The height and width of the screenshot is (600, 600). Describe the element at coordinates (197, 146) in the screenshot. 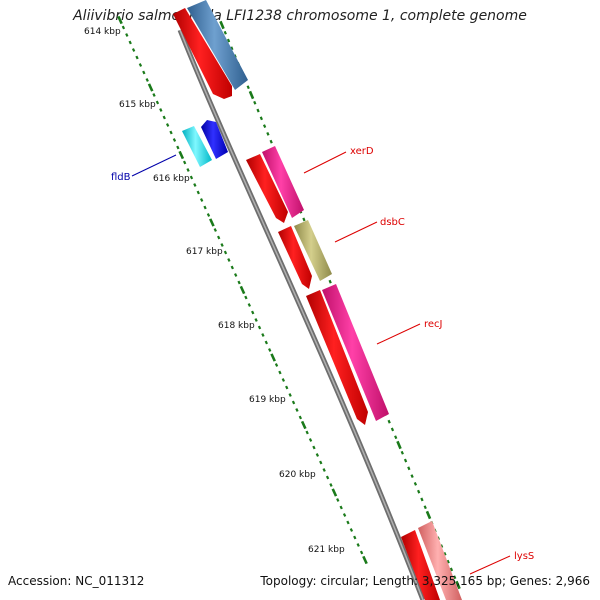

I see `gene-arrow-fldb-cyan` at that location.